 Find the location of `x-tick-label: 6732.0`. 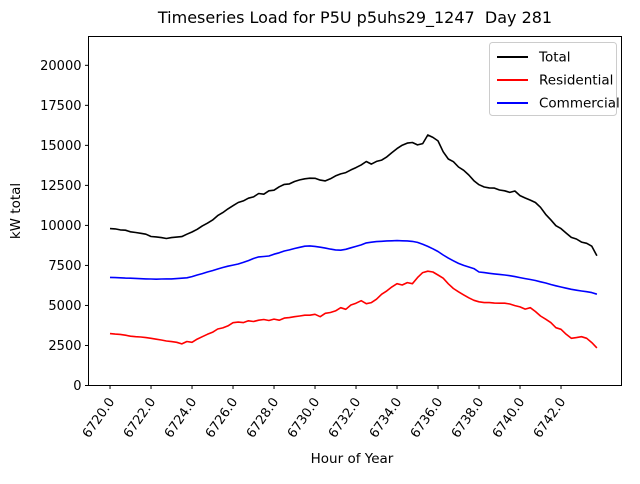

x-tick-label: 6732.0 is located at coordinates (345, 418).